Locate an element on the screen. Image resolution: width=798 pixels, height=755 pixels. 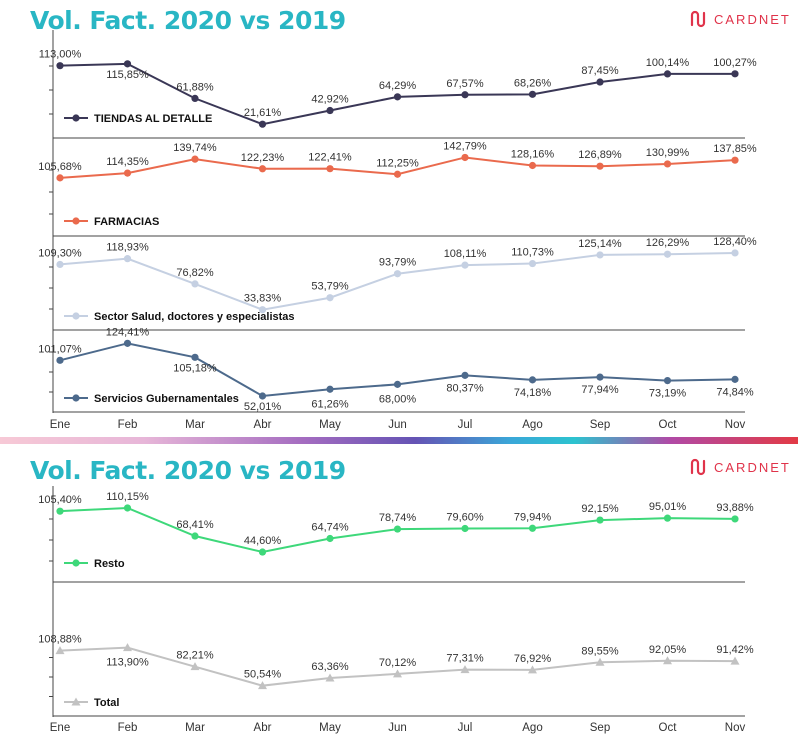
data-label: 118,93% is located at coordinates (127, 248).